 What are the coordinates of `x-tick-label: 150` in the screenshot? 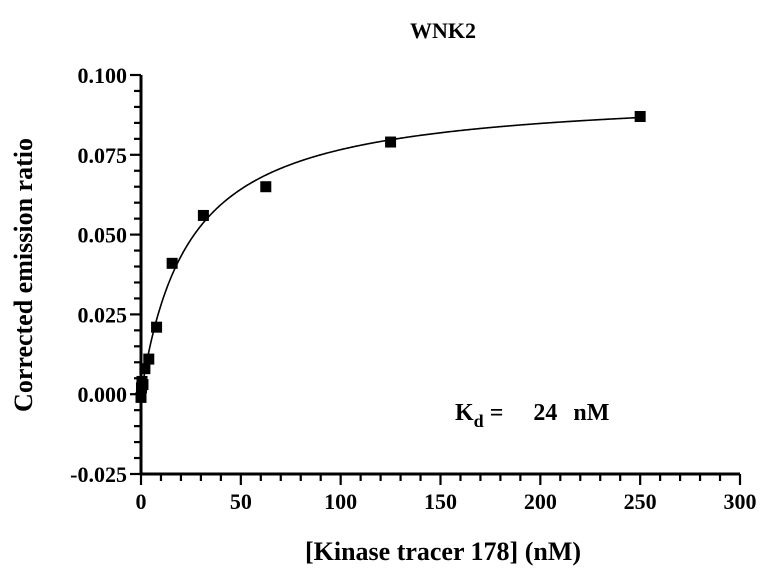 It's located at (440, 501).